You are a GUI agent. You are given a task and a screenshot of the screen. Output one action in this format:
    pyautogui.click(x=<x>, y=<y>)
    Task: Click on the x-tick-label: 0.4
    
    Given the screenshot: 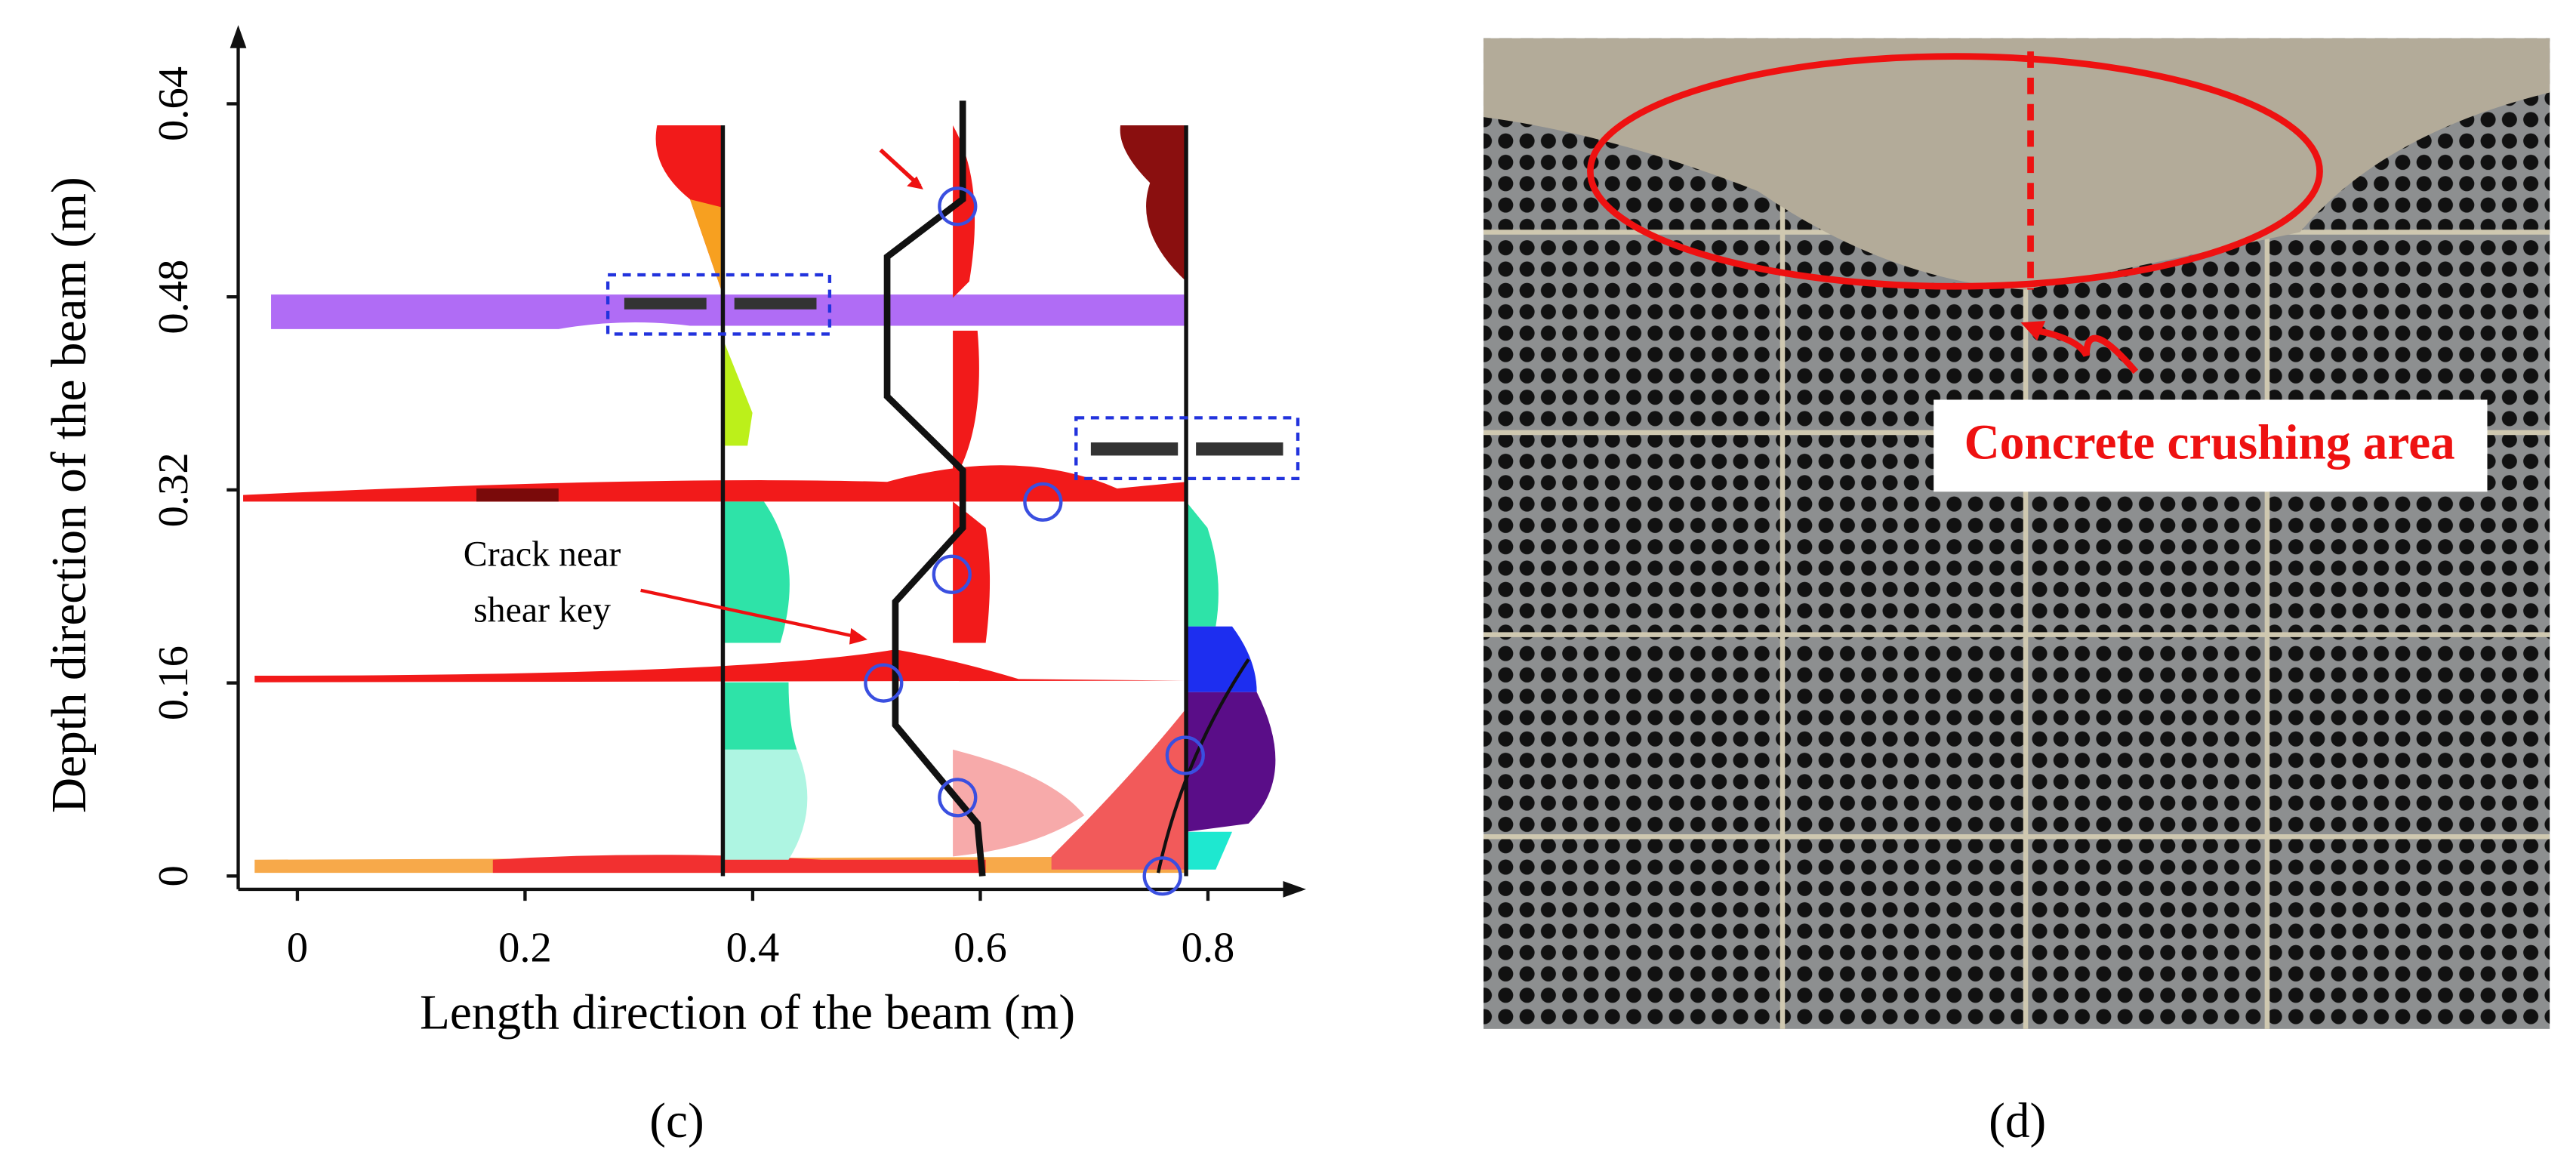 What is the action you would take?
    pyautogui.click(x=753, y=948)
    